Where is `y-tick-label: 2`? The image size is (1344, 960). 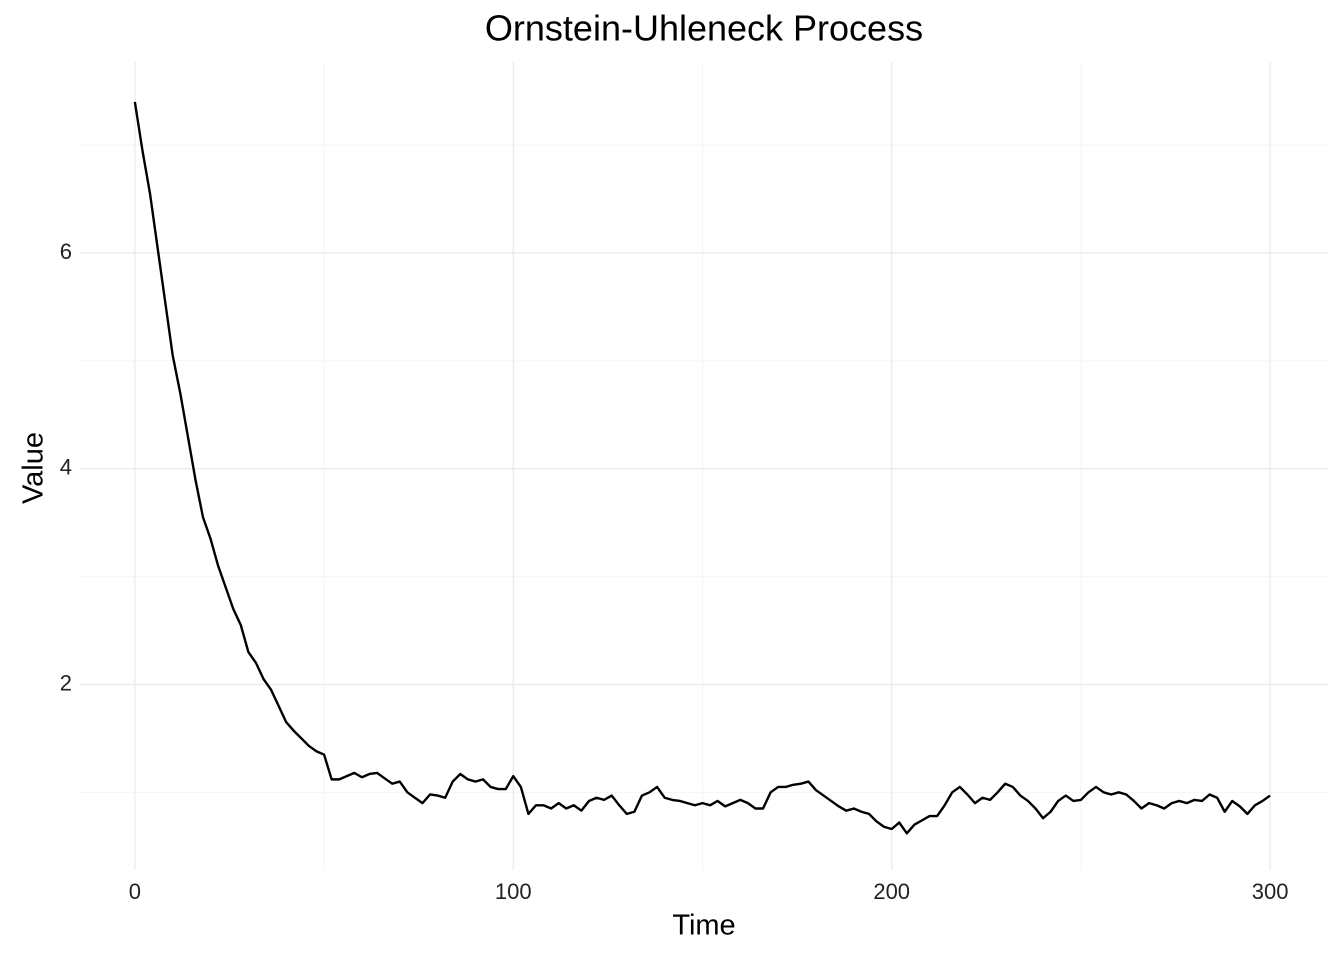
y-tick-label: 2 is located at coordinates (66, 682).